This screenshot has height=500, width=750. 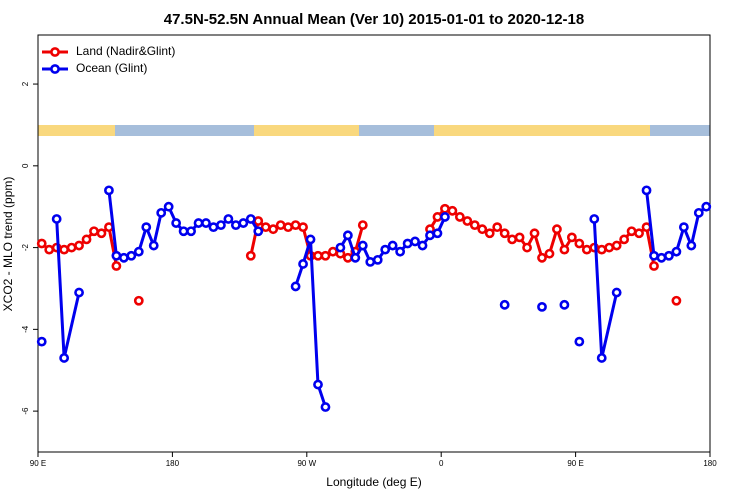 What do you see at coordinates (306, 463) in the screenshot?
I see `x-tick-label: 90 W` at bounding box center [306, 463].